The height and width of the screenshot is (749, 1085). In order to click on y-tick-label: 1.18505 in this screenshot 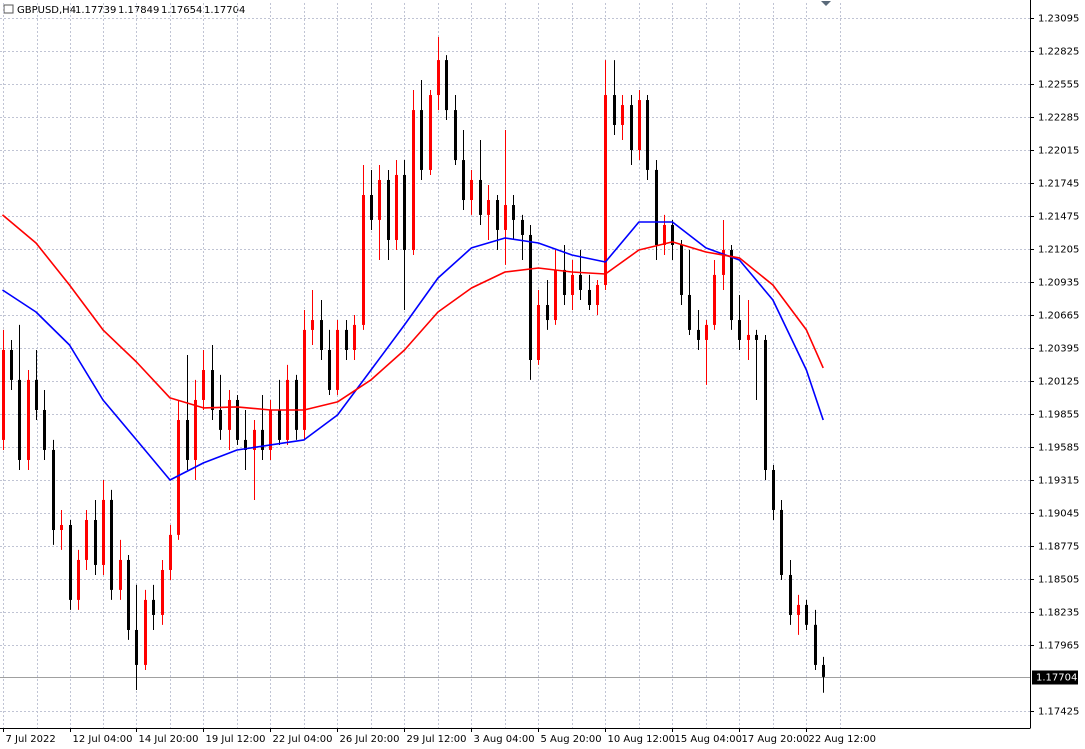, I will do `click(1058, 580)`.